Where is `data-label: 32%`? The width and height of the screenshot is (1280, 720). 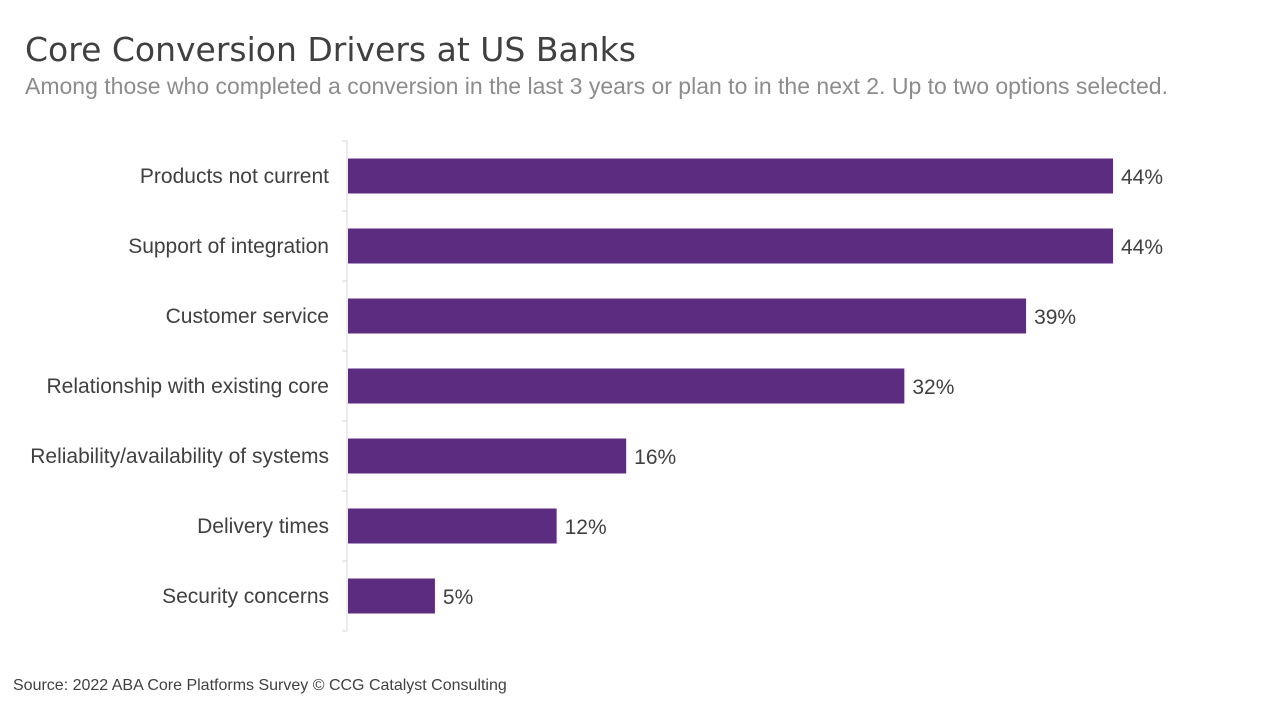
data-label: 32% is located at coordinates (933, 387).